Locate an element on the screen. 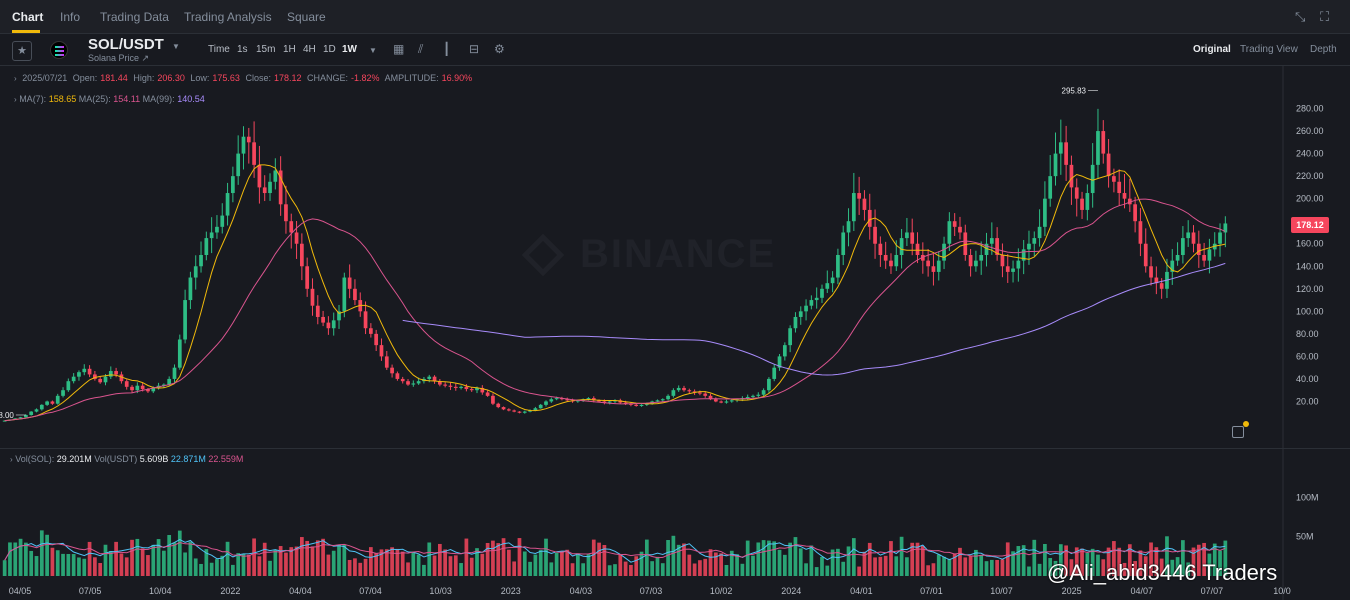  time-tick-label: 2023 is located at coordinates (511, 591).